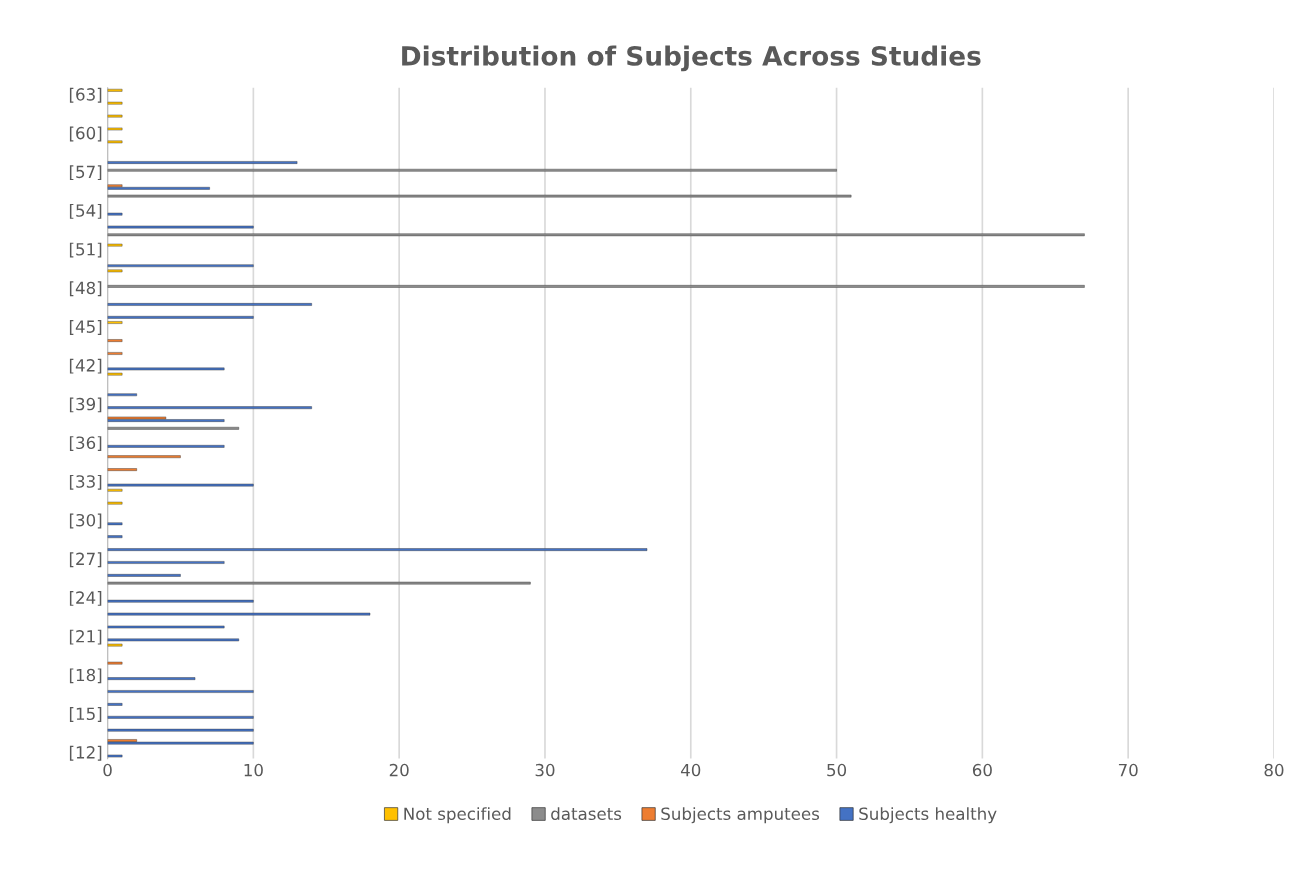  What do you see at coordinates (691, 58) in the screenshot?
I see `chart-title: Distribution of Subjects Across Studies` at bounding box center [691, 58].